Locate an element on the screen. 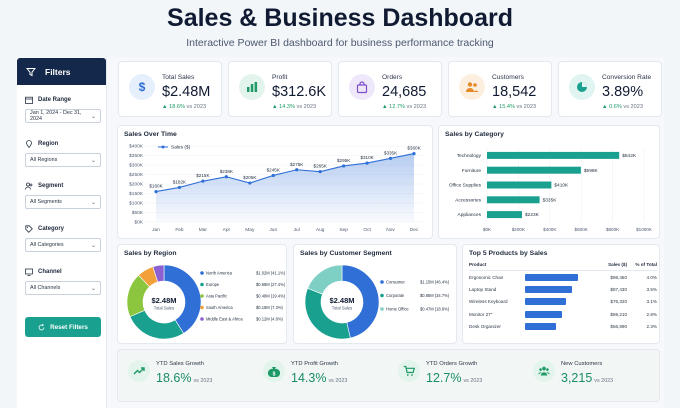 The image size is (680, 408). date-range-select: Jan 1, 2024 - Dec 31, 2024 ⌄ is located at coordinates (63, 116).